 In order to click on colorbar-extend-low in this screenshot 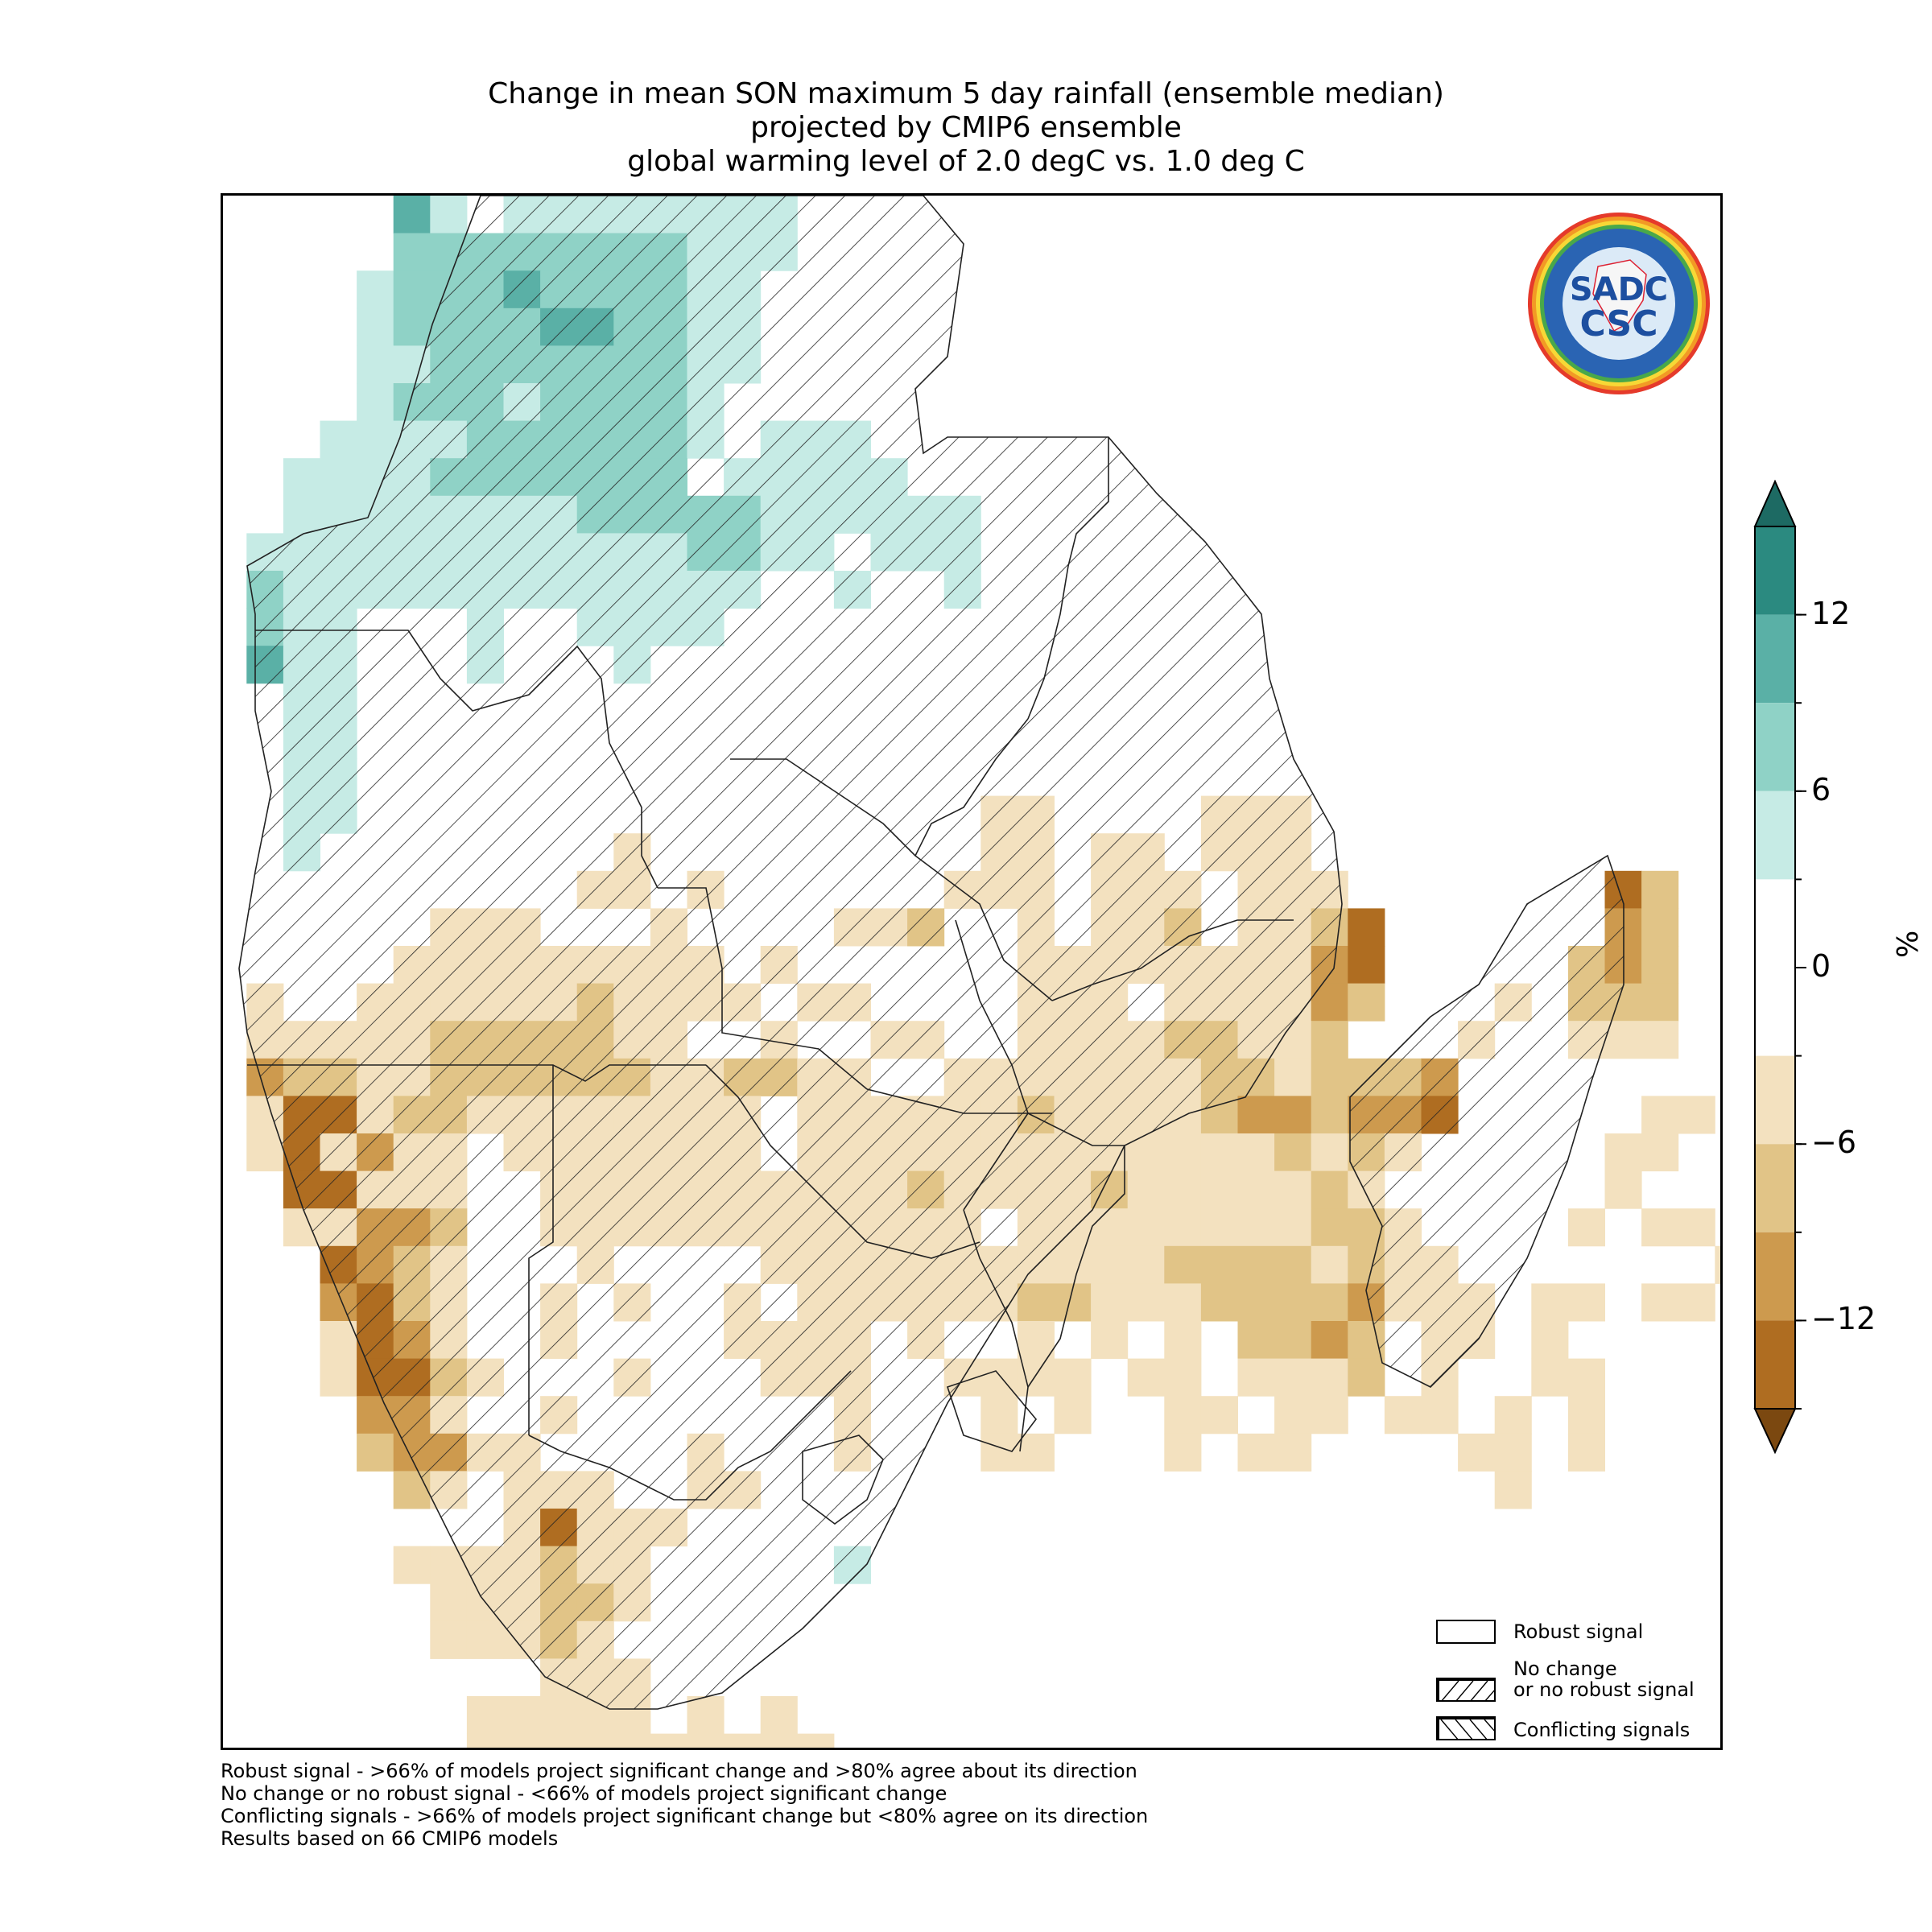, I will do `click(1775, 1431)`.